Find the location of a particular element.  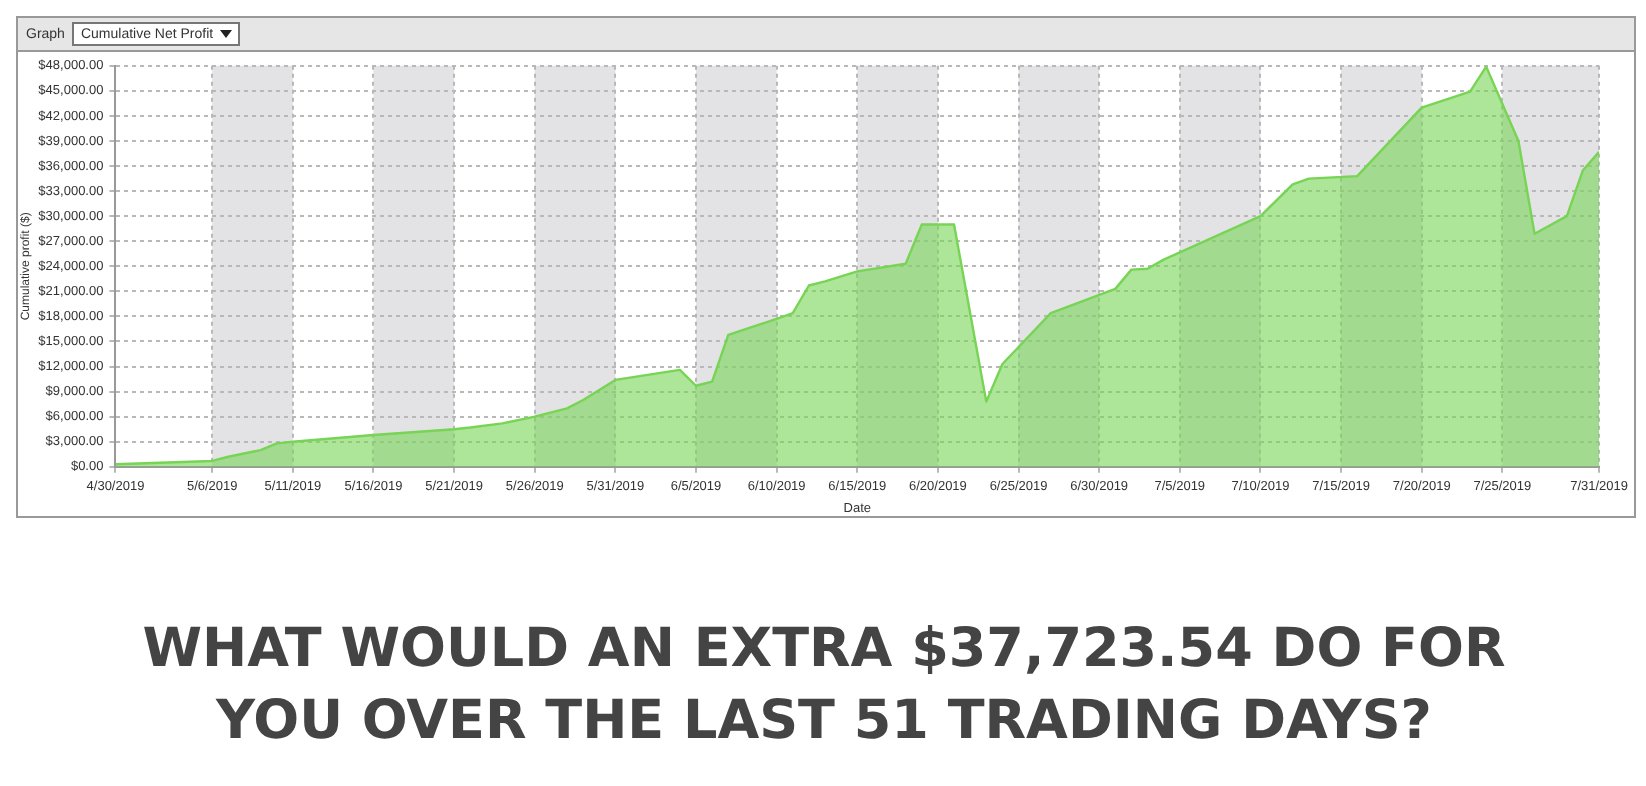

text: WHAT WOULD AN EXTRA $37,723.54 DO FOR YOU OVER THE LAST 51 TRADING DAYS? is located at coordinates (824, 686).